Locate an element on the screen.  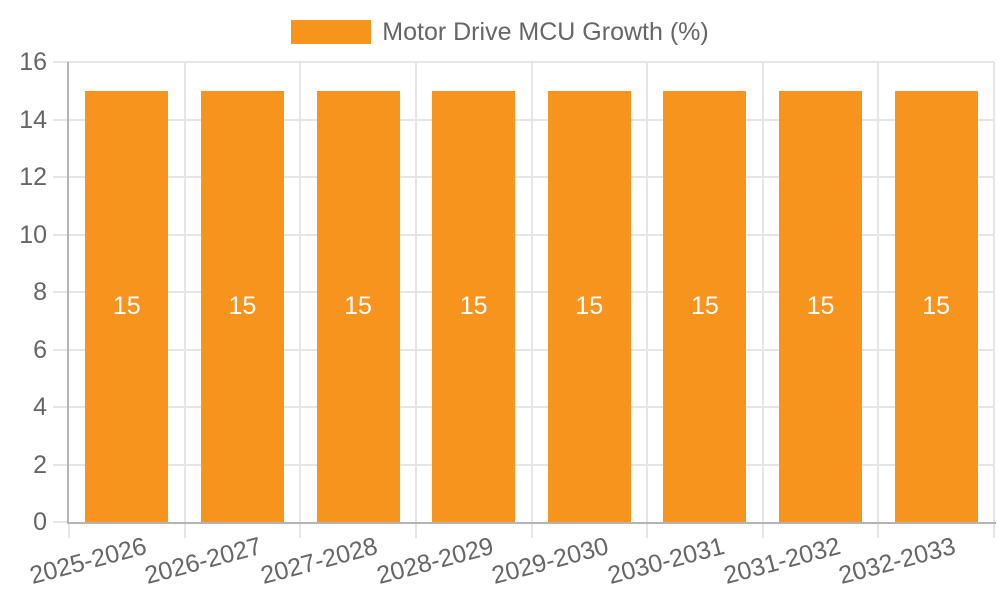
y-tick-label: 4 is located at coordinates (40, 407).